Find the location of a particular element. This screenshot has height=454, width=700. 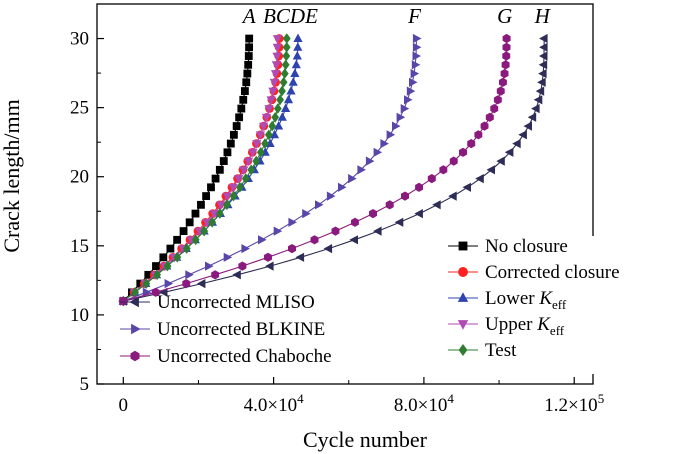

legend-entry: No closure is located at coordinates (508, 246).